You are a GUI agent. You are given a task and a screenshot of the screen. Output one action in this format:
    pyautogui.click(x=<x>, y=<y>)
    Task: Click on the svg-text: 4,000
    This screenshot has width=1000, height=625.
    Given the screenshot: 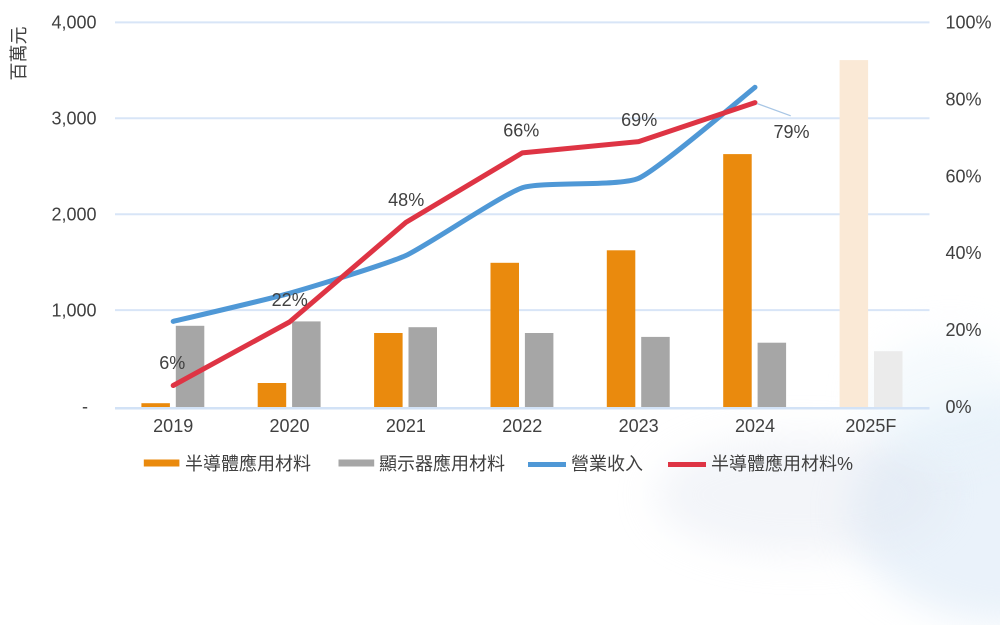 What is the action you would take?
    pyautogui.click(x=73, y=23)
    